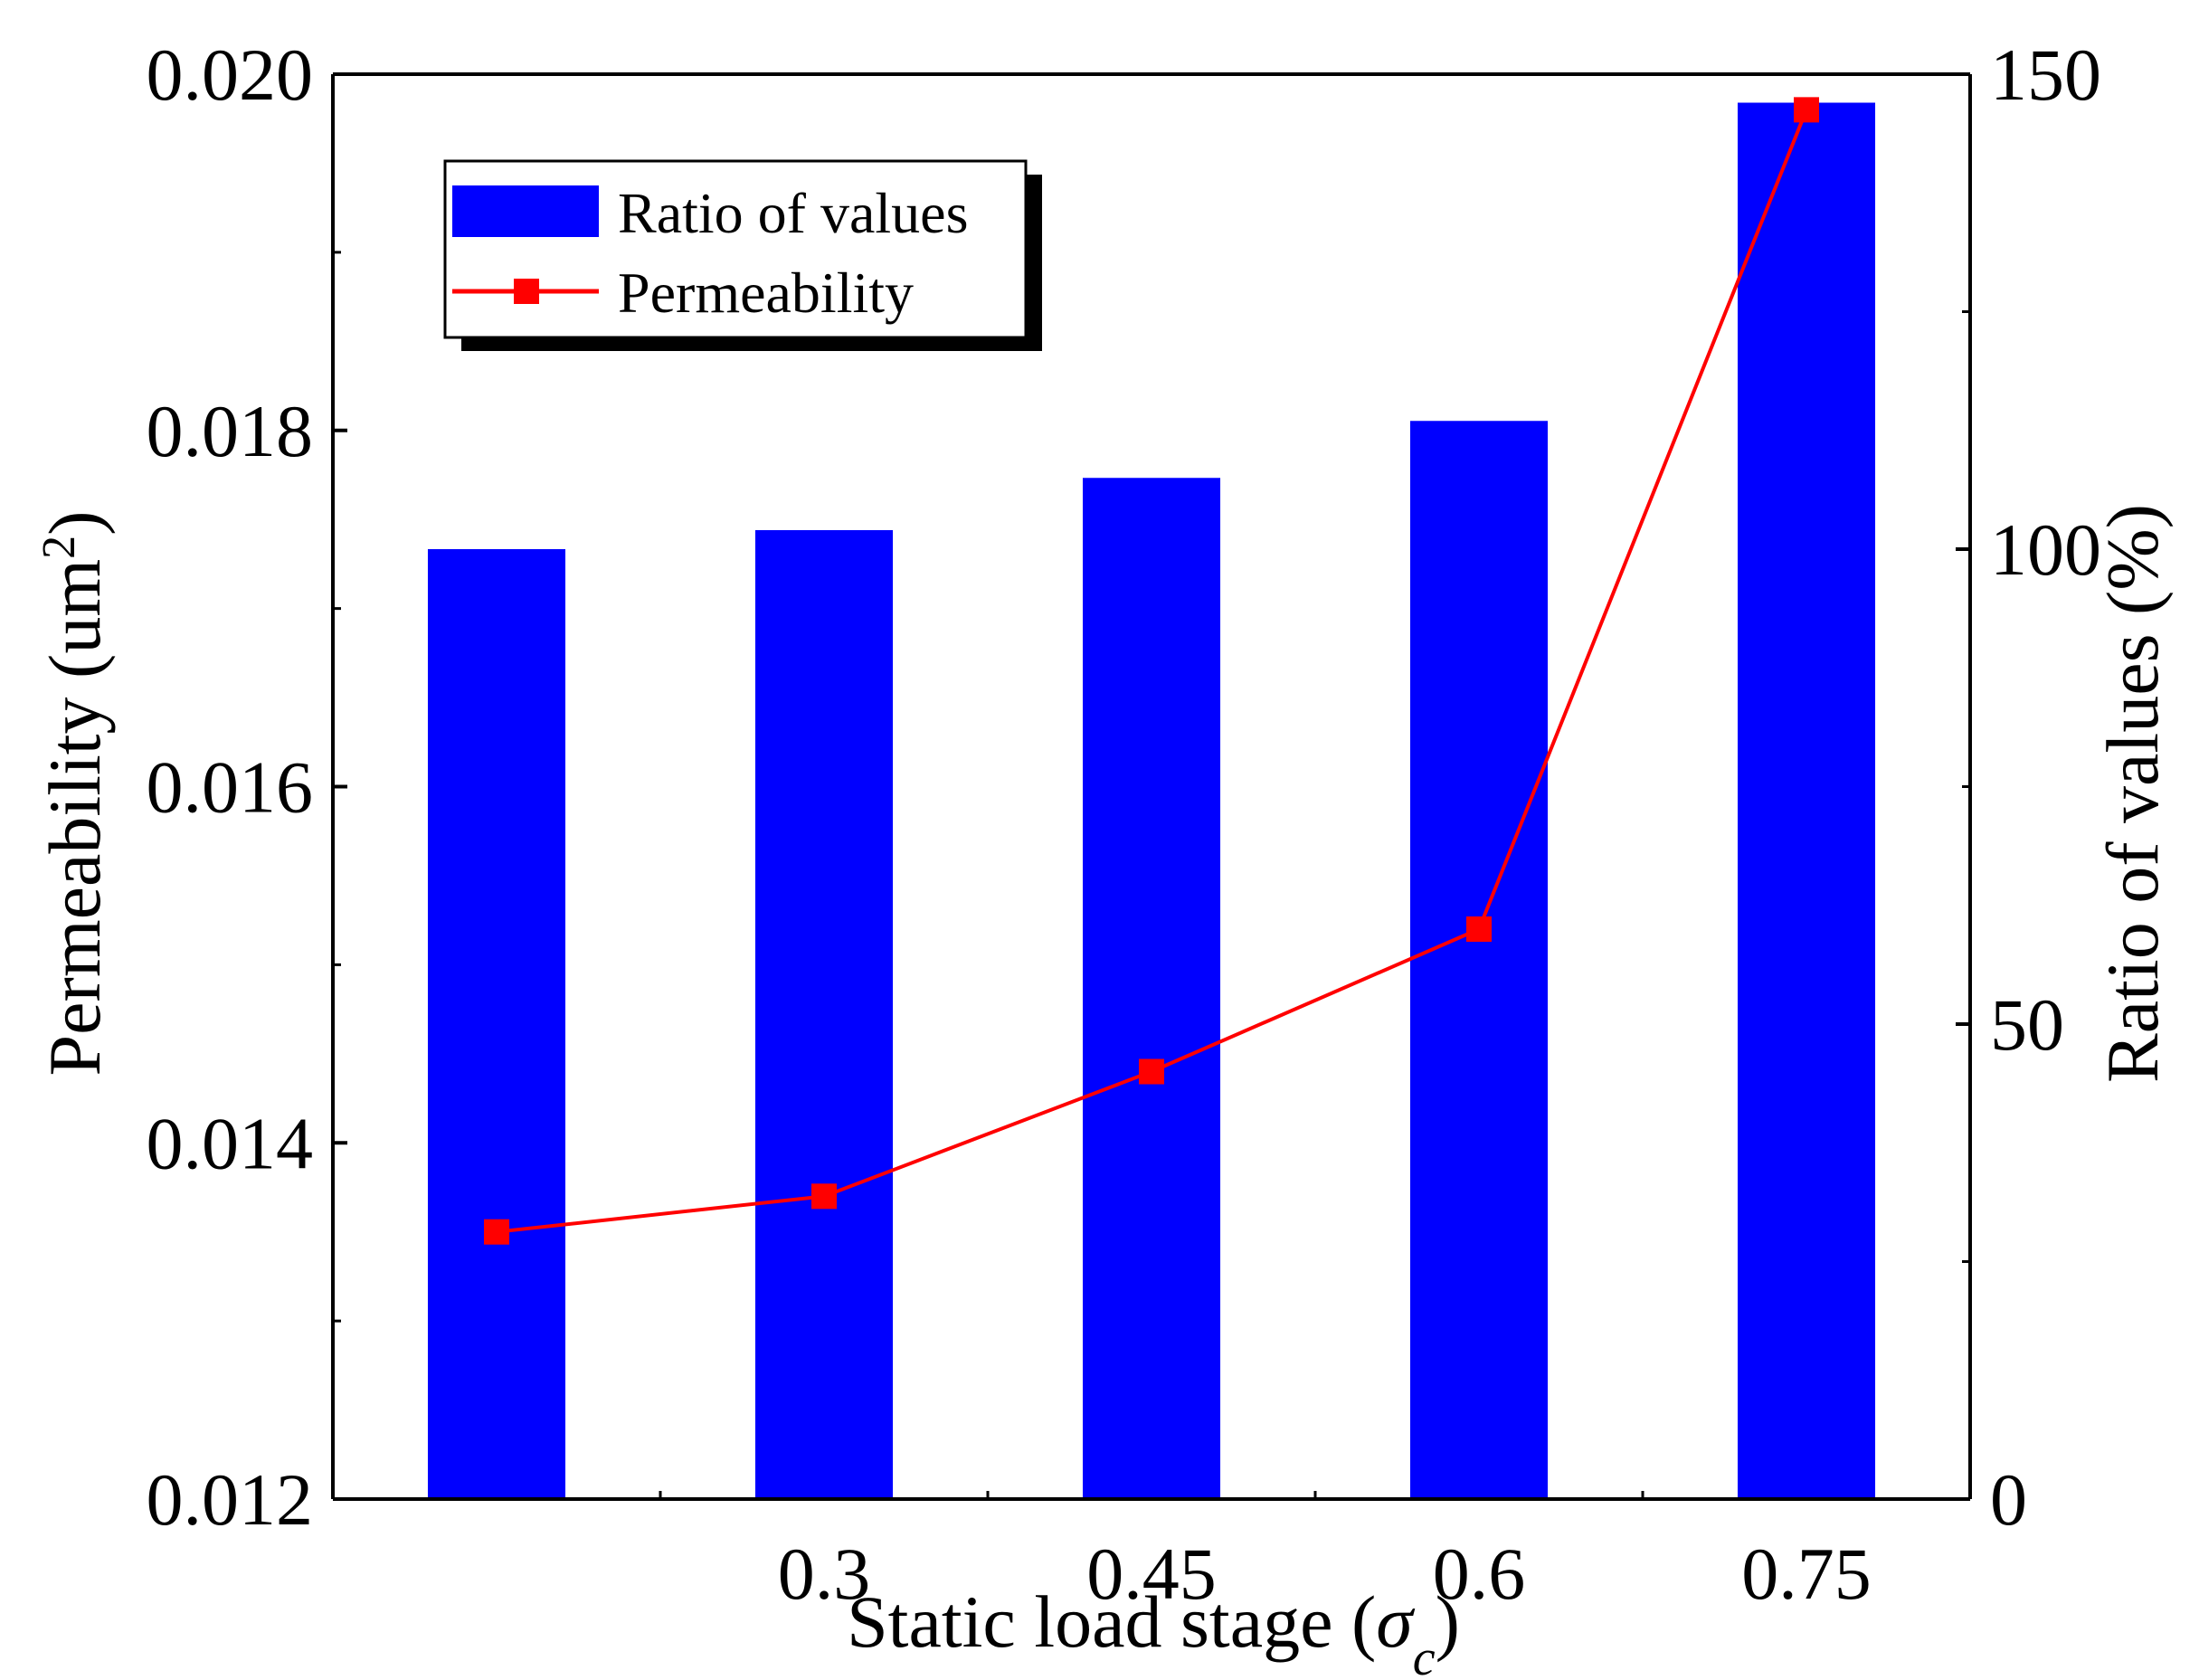 This screenshot has width=2199, height=1680. Describe the element at coordinates (230, 431) in the screenshot. I see `y-left-tick-label: 0.018` at that location.